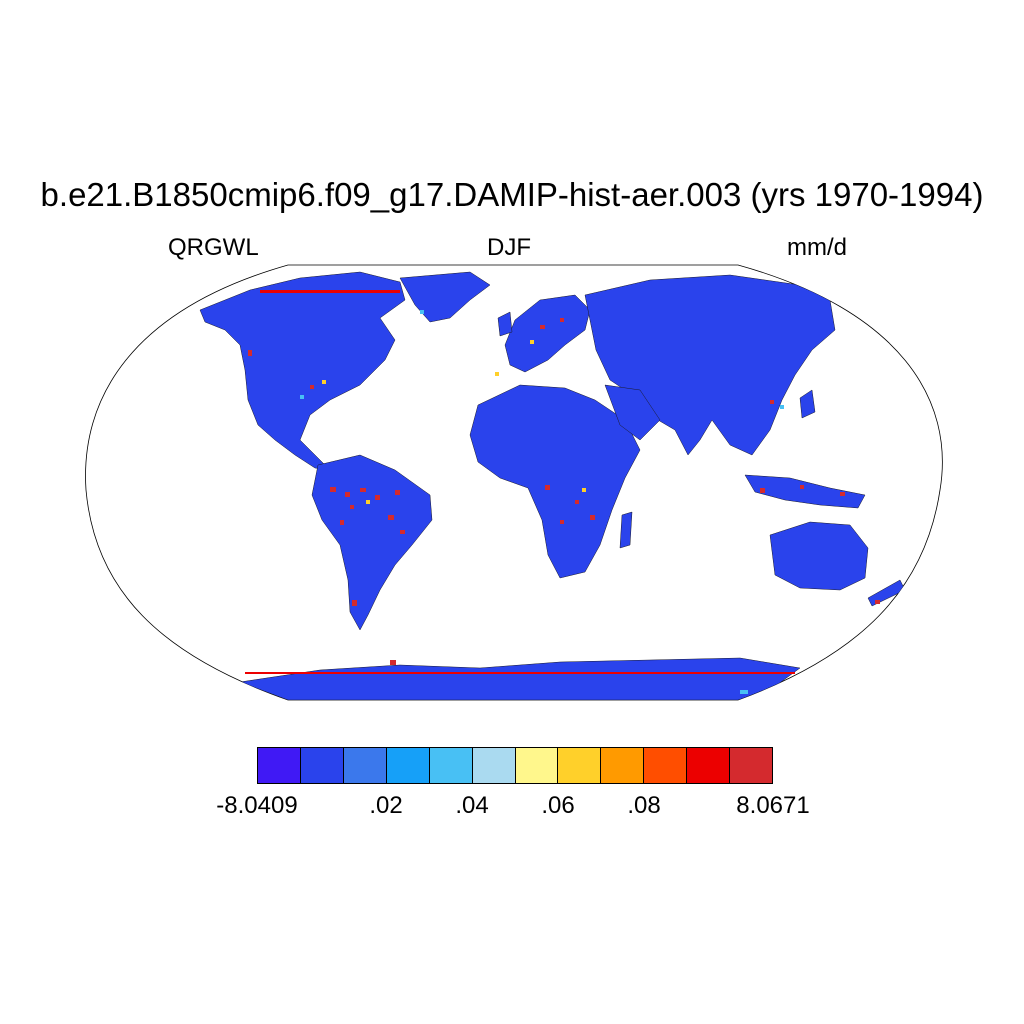 This screenshot has height=1024, width=1024. Describe the element at coordinates (817, 247) in the screenshot. I see `units-label: mm/d` at that location.